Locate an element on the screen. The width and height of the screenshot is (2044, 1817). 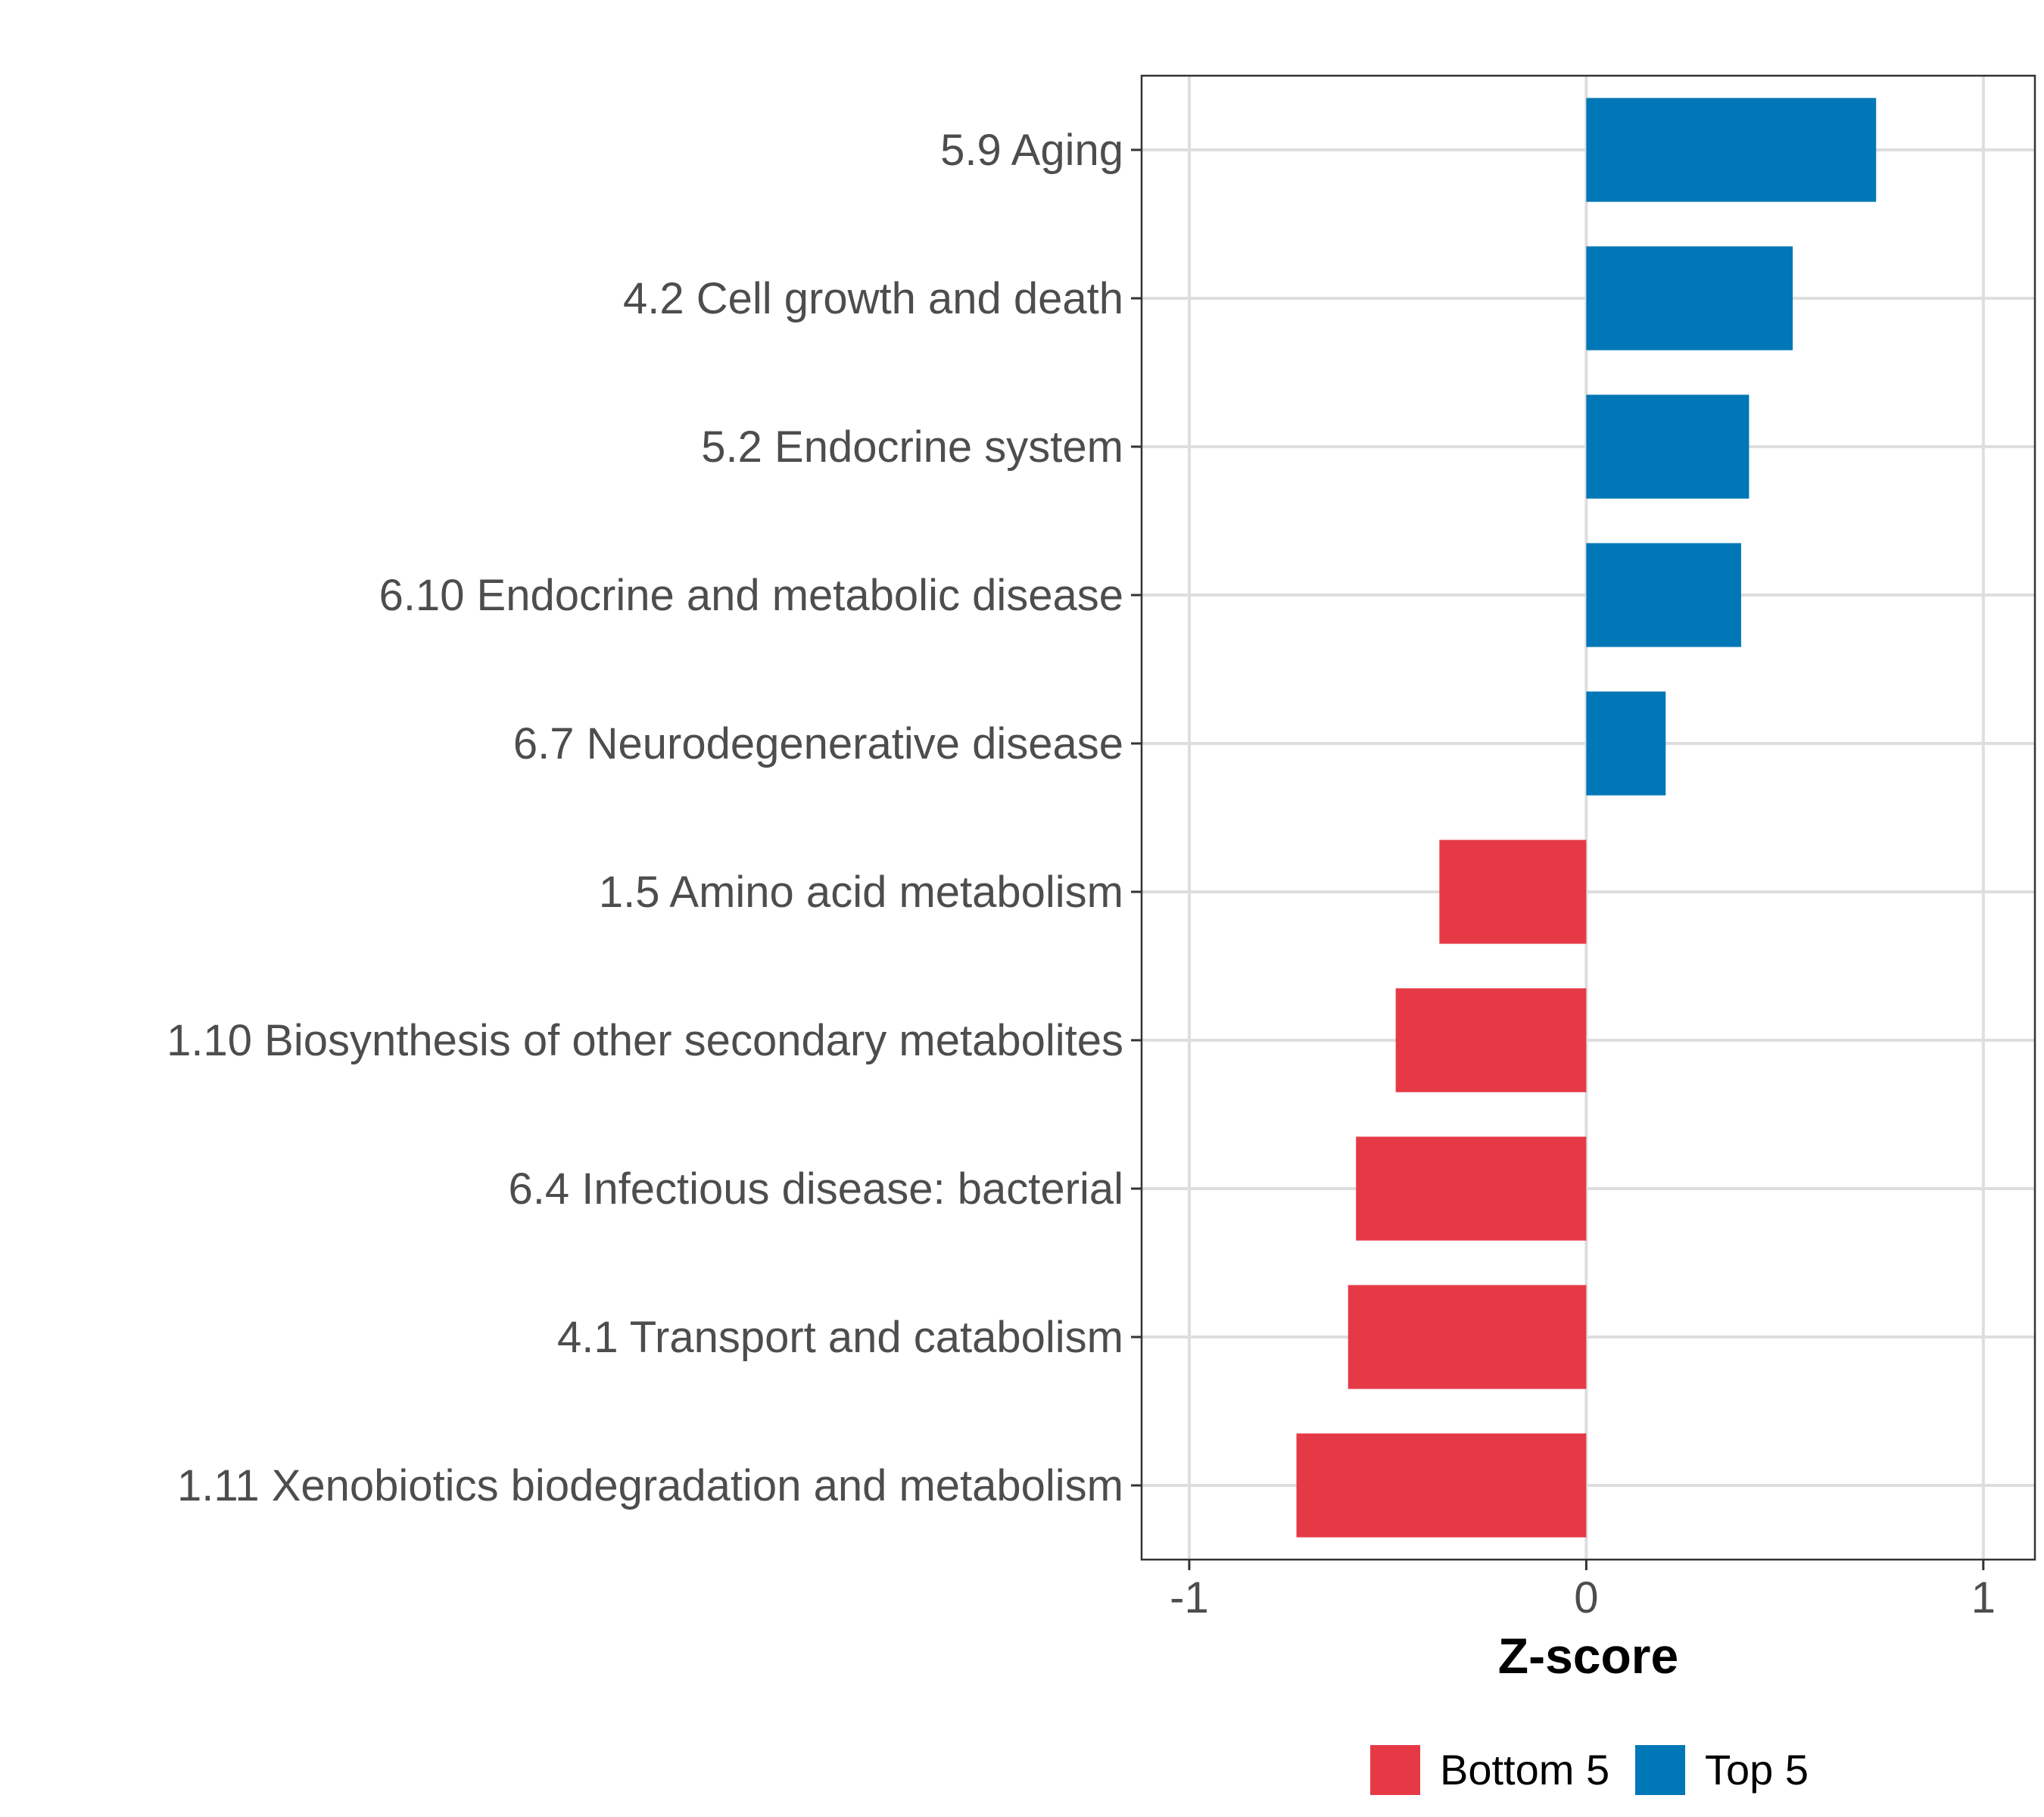
category-label-7: 6.4 Infectious disease: bacterial is located at coordinates (816, 1189).